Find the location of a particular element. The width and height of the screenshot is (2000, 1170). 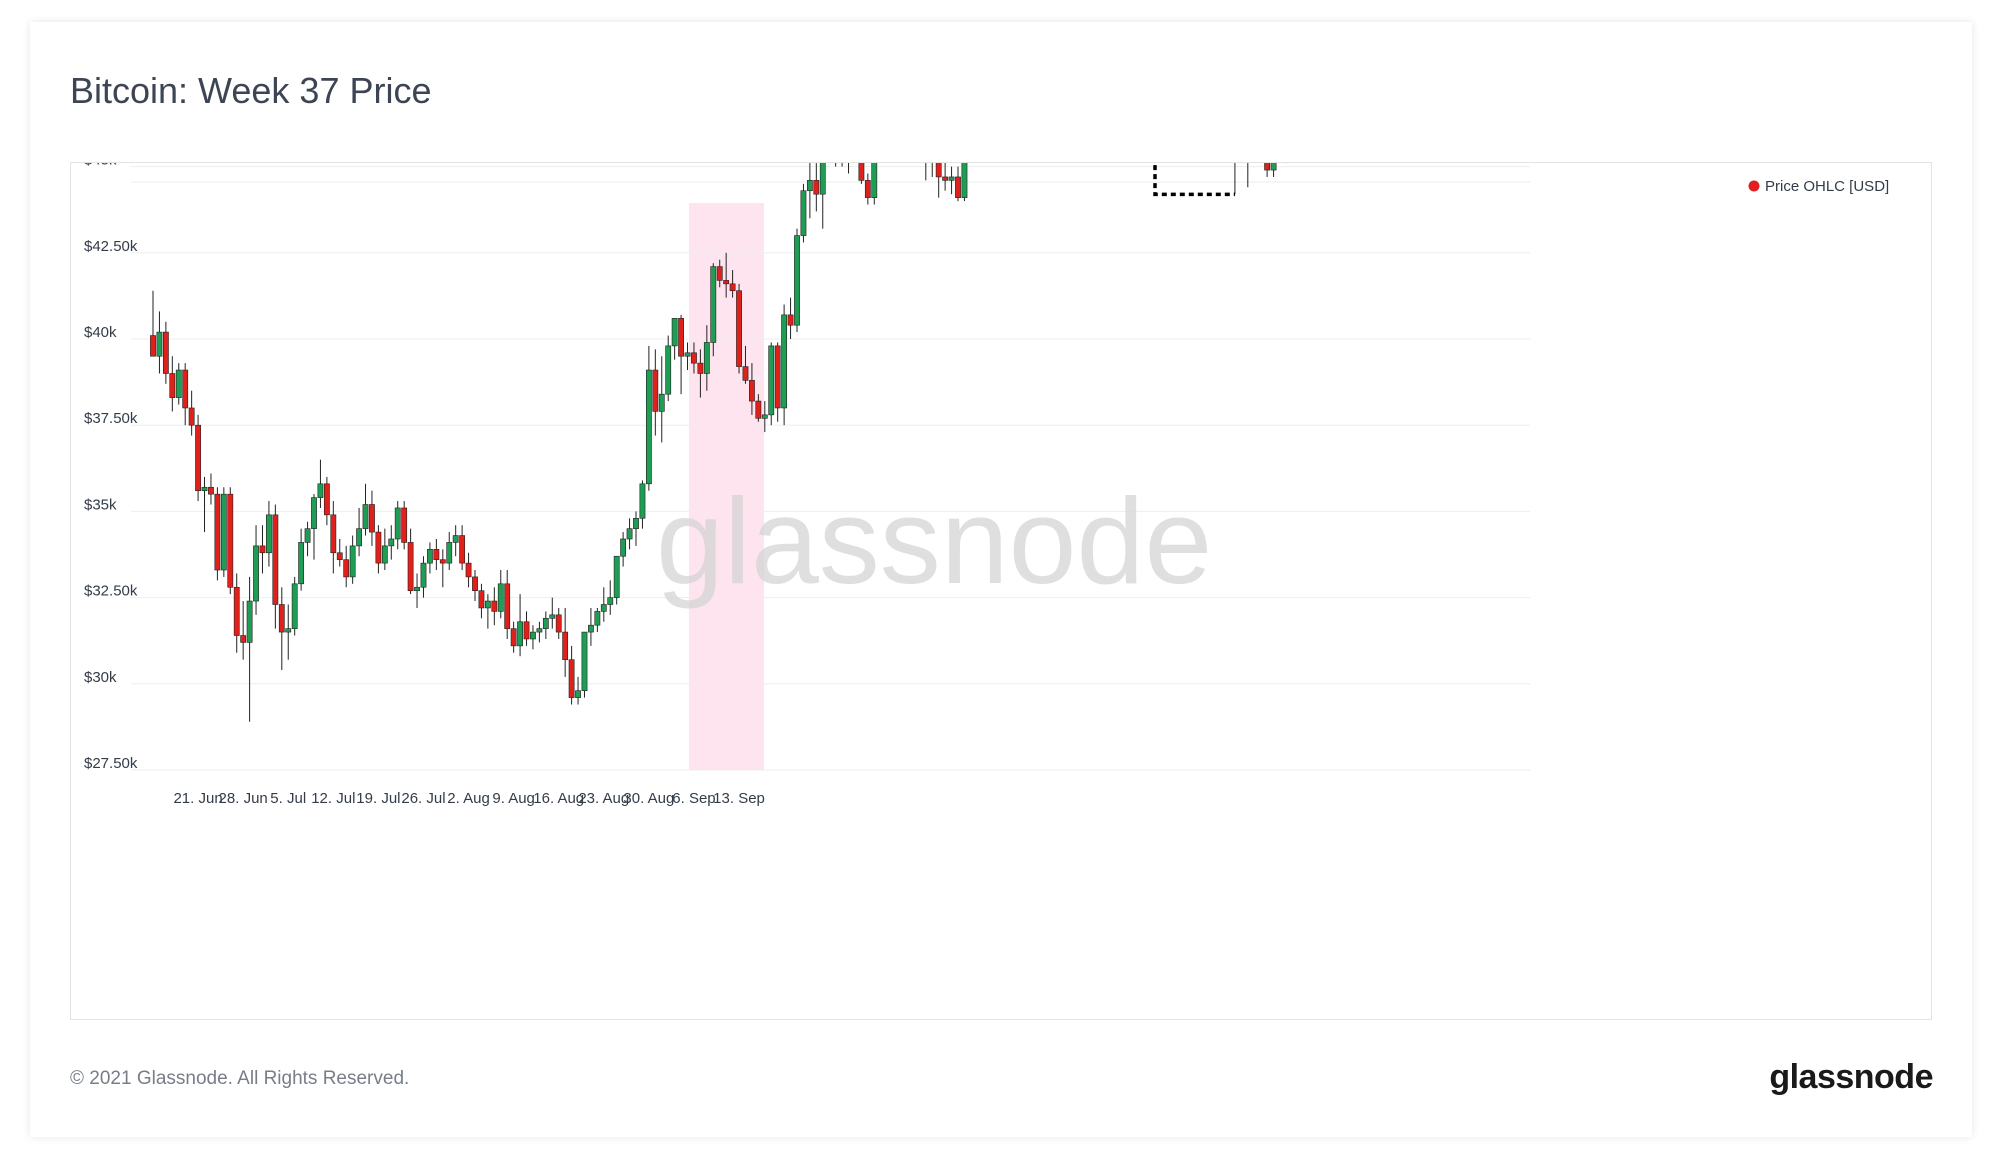

chart-title: Bitcoin: Week 37 Price is located at coordinates (251, 90).